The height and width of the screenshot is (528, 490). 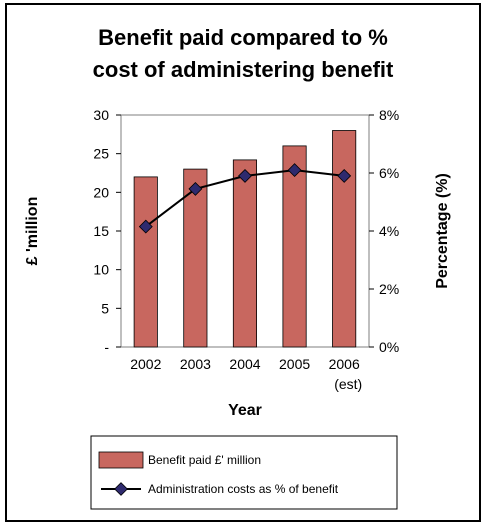 I want to click on legend-box, so click(x=244, y=472).